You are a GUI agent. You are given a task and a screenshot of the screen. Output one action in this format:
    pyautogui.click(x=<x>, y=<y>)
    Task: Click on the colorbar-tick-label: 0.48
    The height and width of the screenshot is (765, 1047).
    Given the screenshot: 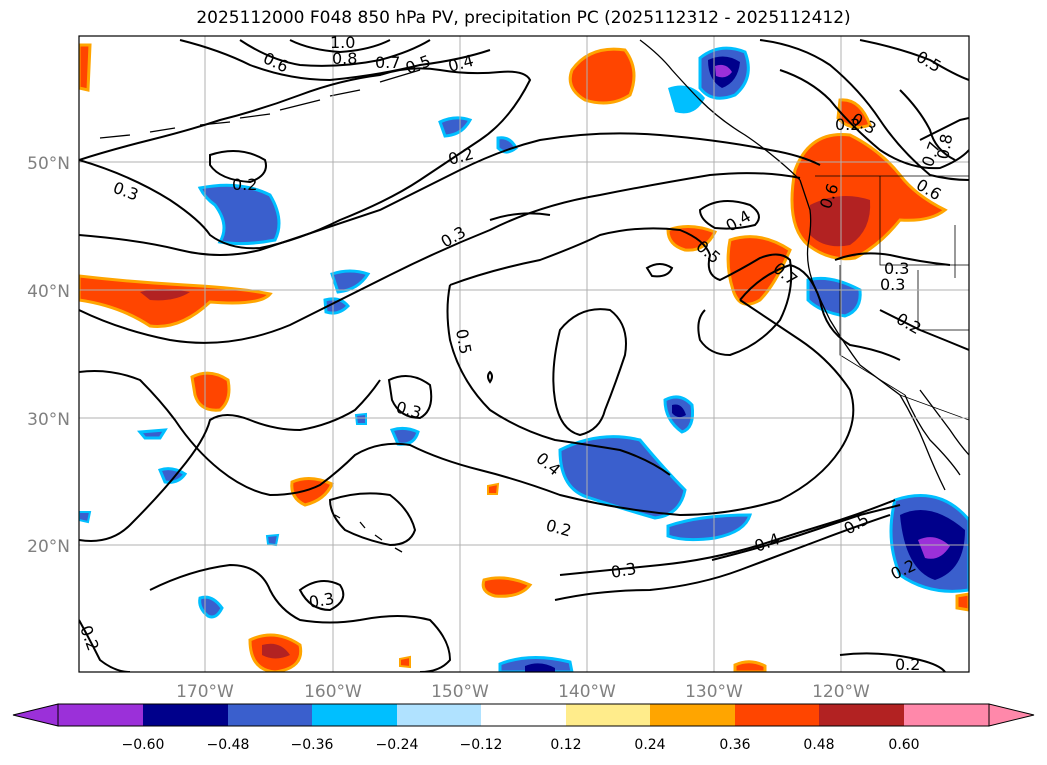 What is the action you would take?
    pyautogui.click(x=818, y=745)
    